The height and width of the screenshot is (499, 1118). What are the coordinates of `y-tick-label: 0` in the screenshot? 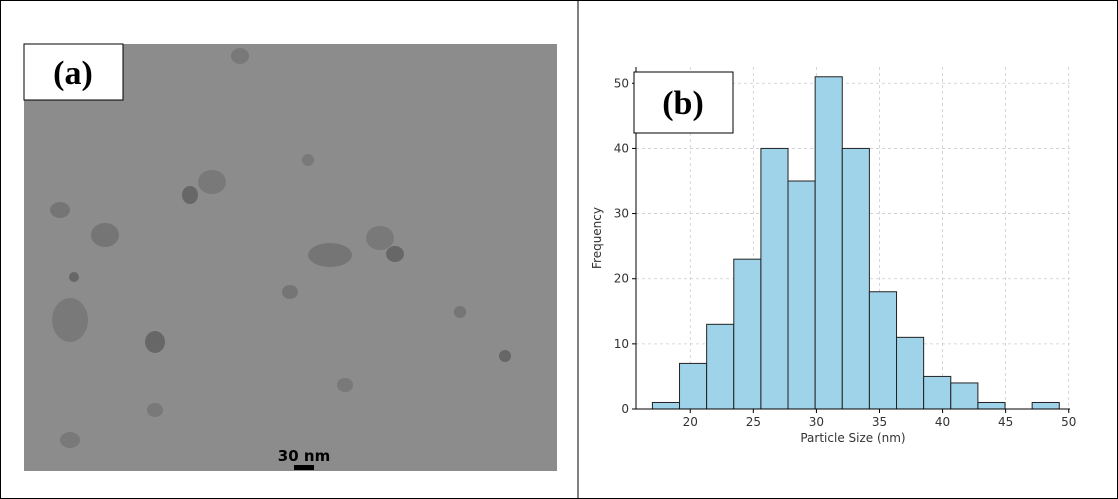 It's located at (625, 409).